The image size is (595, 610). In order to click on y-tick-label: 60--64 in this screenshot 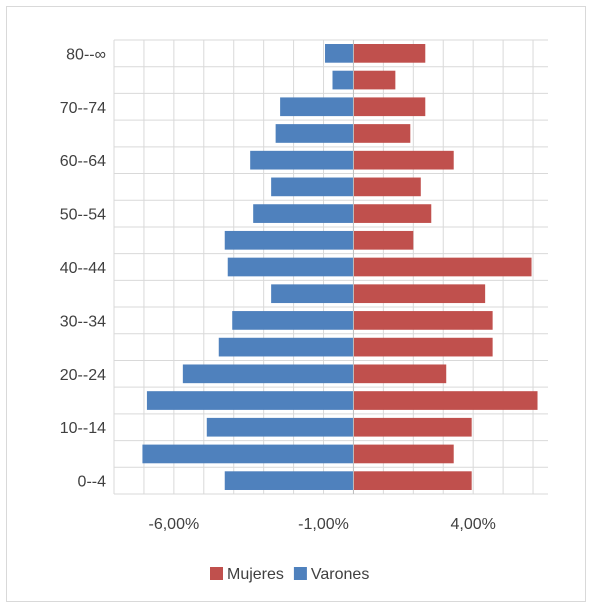, I will do `click(83, 161)`.